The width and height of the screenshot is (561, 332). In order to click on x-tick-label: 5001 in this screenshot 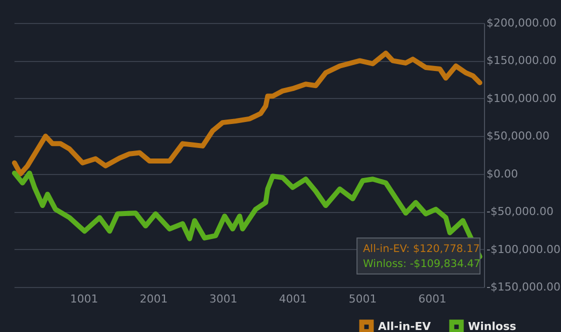, I will do `click(362, 299)`.